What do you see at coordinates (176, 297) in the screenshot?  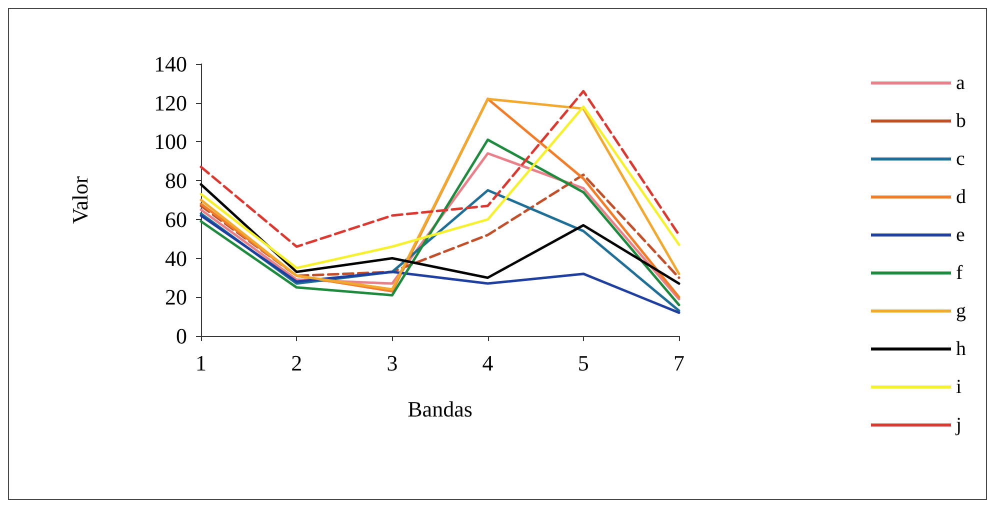 I see `y-tick-label: 20` at bounding box center [176, 297].